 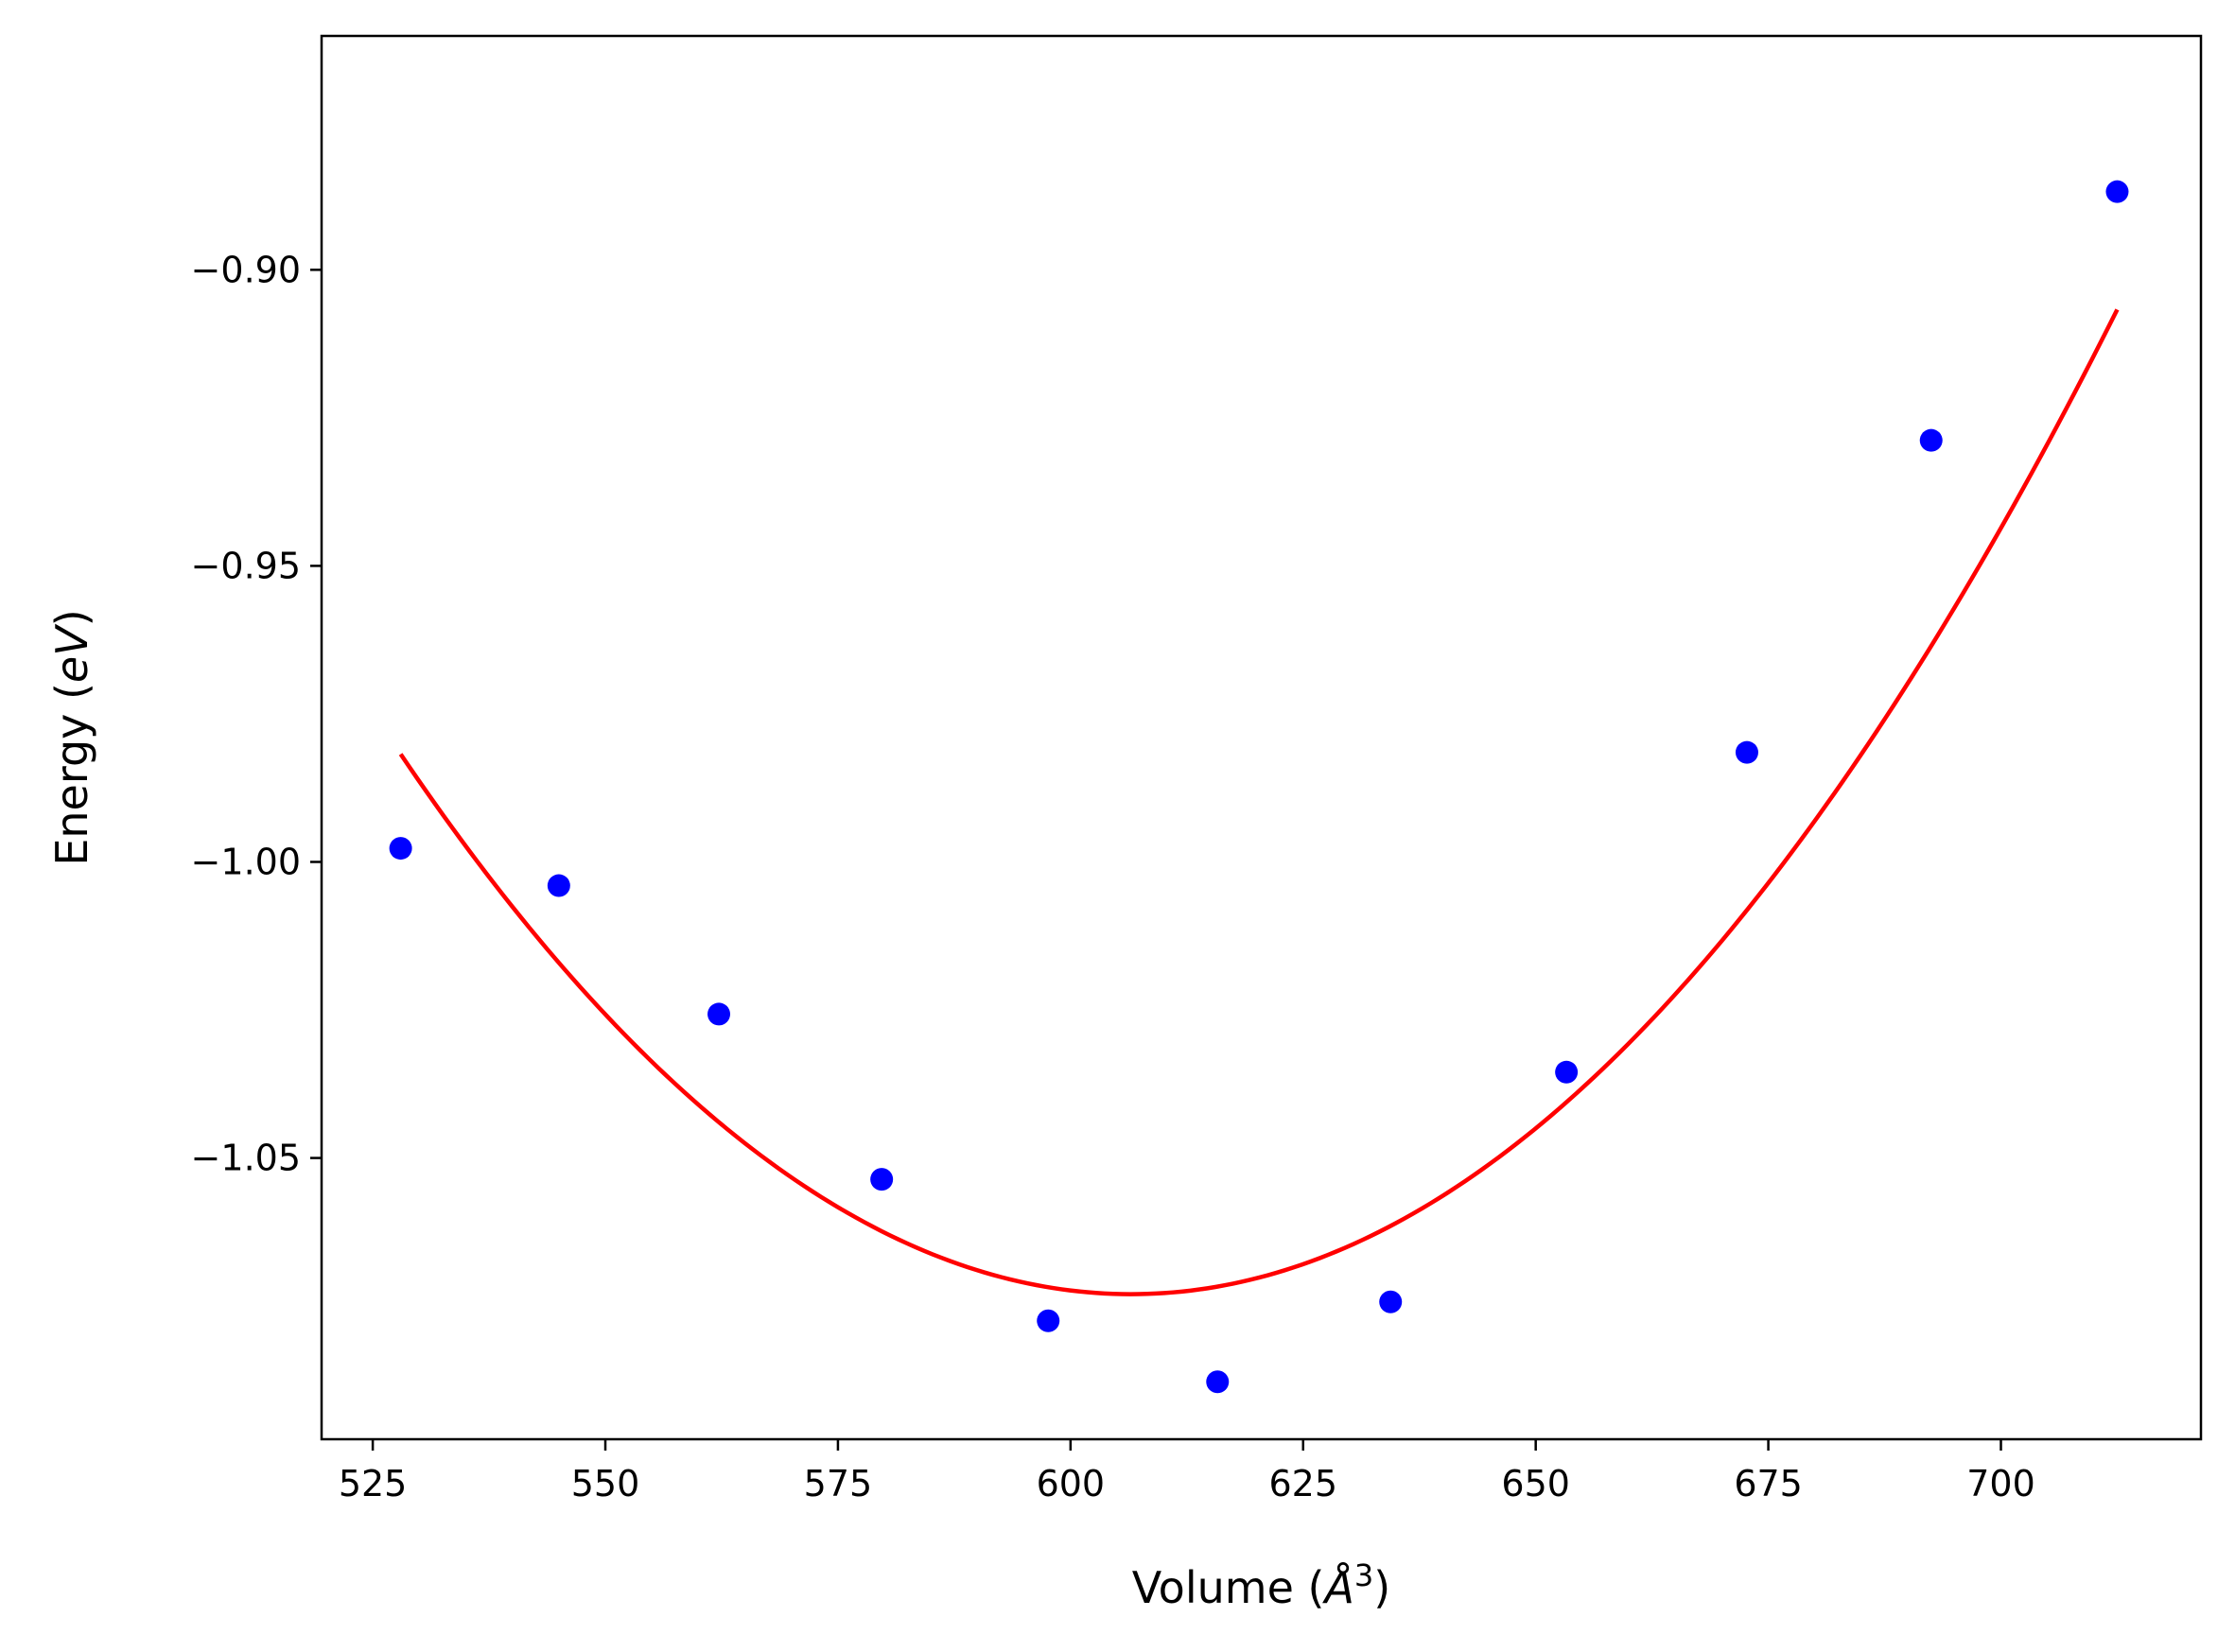 I want to click on y-axis-label-prefix: Energy (, so click(x=71, y=775).